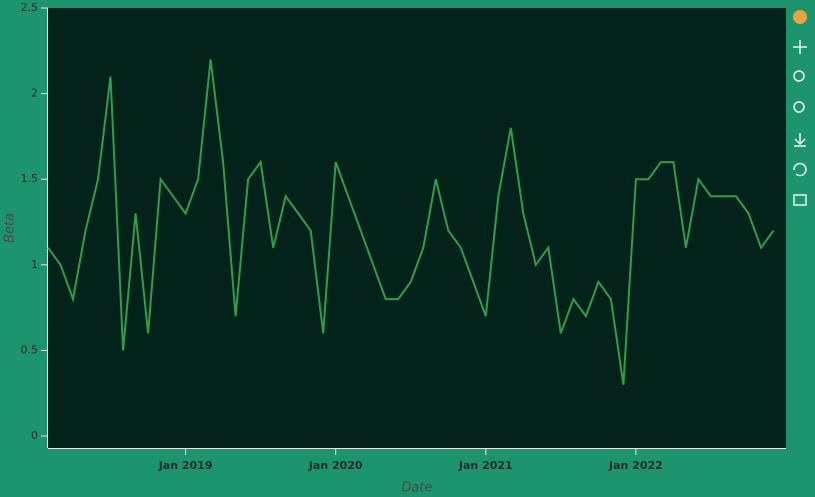 The width and height of the screenshot is (815, 497). Describe the element at coordinates (30, 178) in the screenshot. I see `y-tick-label: 1.5` at that location.